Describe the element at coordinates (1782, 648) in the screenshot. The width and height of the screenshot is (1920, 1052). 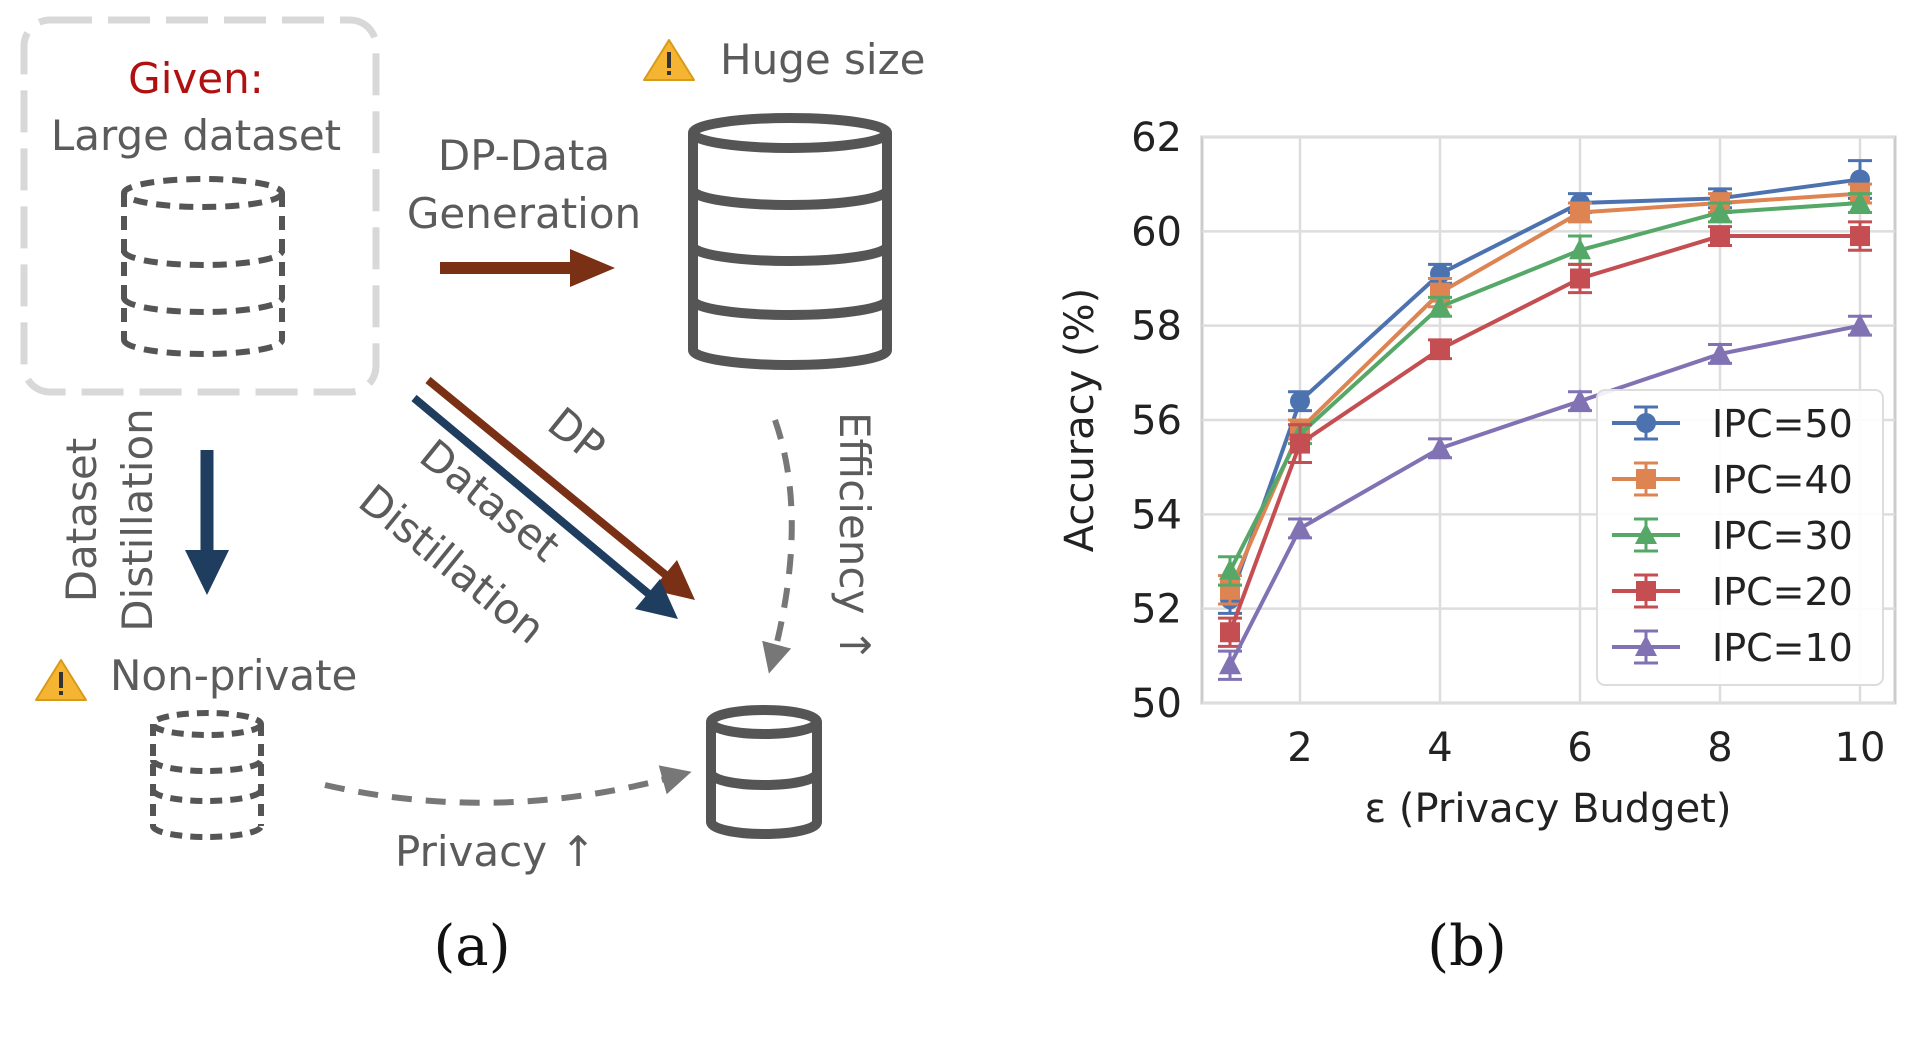
I see `legend-label: IPC=10` at that location.